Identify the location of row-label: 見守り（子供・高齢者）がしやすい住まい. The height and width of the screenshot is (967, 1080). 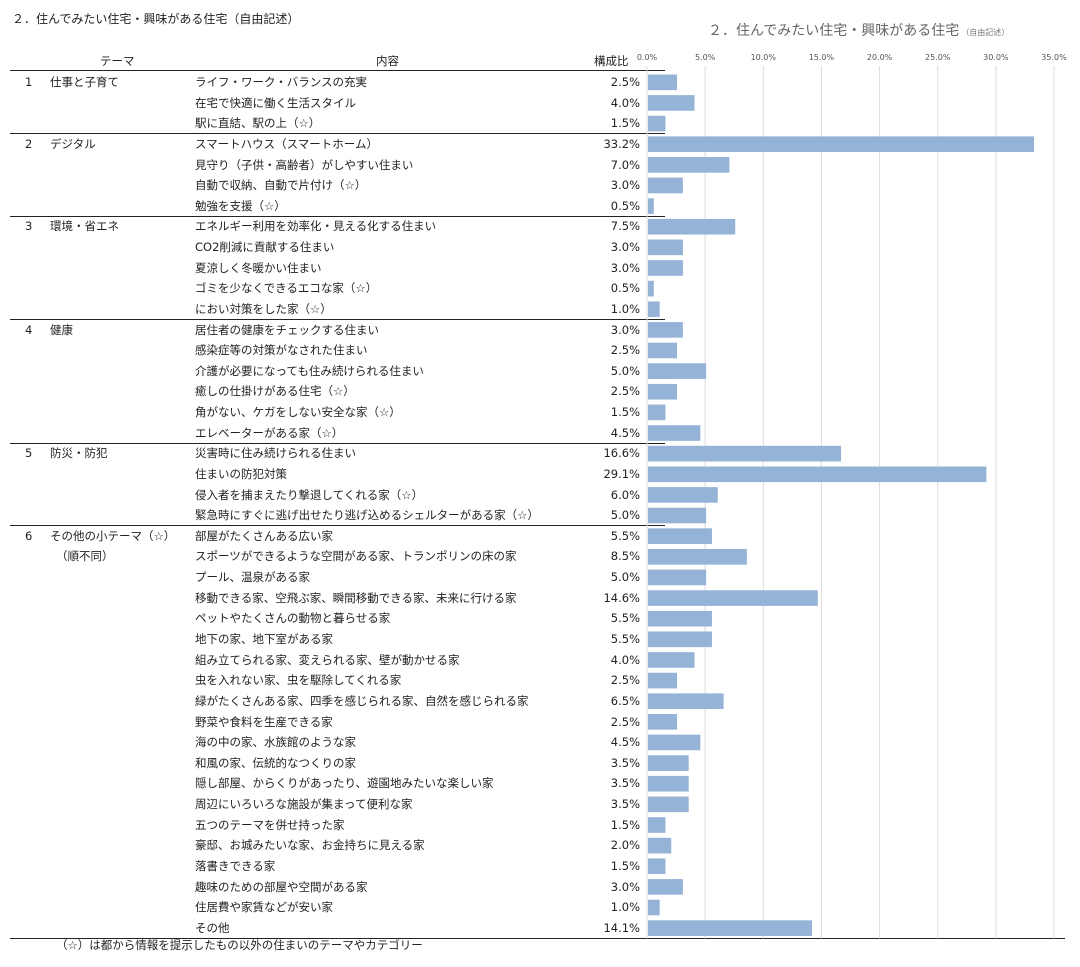
(304, 164).